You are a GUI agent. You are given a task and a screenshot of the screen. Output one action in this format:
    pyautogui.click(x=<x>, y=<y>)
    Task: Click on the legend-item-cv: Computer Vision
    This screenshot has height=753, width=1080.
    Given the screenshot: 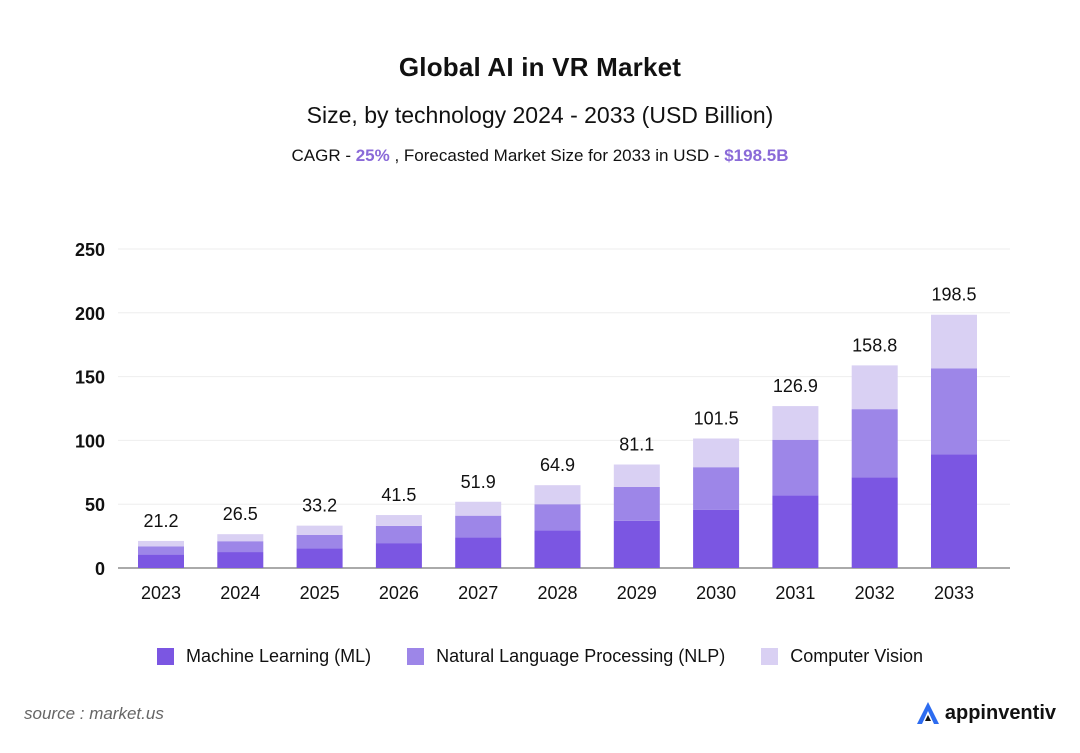 What is the action you would take?
    pyautogui.click(x=842, y=656)
    